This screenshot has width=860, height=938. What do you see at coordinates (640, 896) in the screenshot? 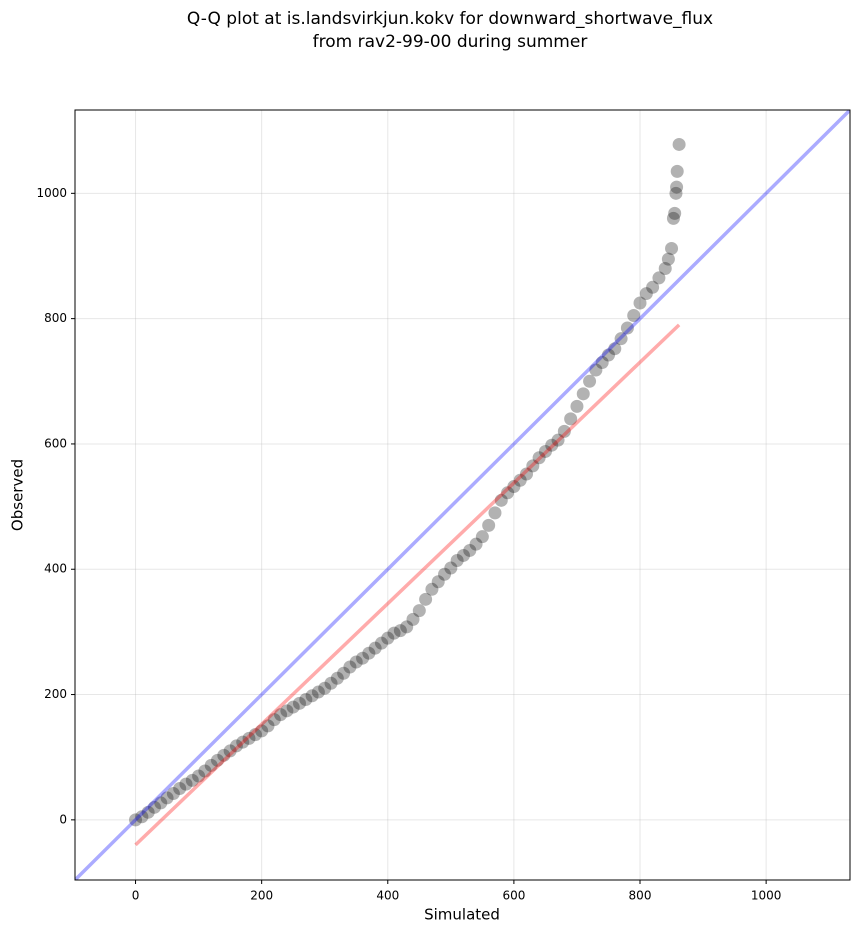
I see `x-tick-label: 800` at bounding box center [640, 896].